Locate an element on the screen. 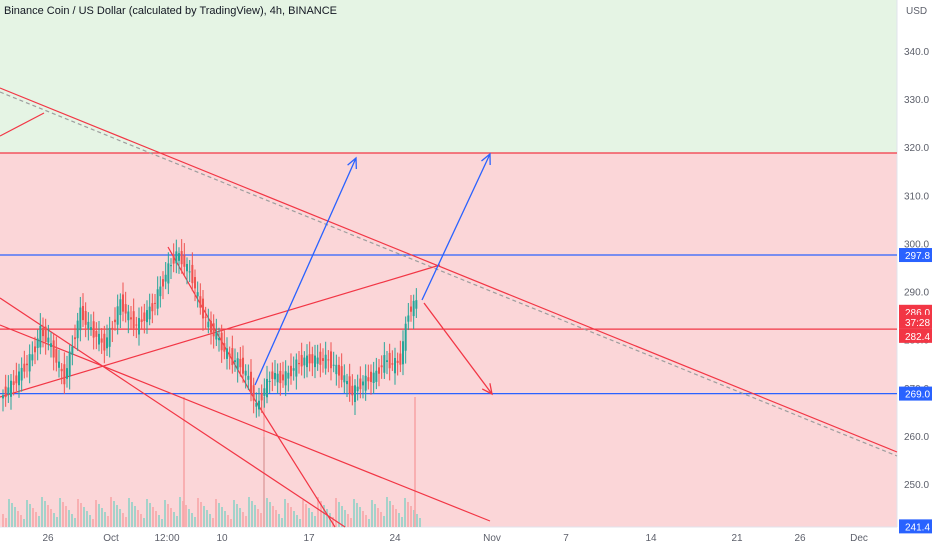  volume-spike is located at coordinates (264, 462).